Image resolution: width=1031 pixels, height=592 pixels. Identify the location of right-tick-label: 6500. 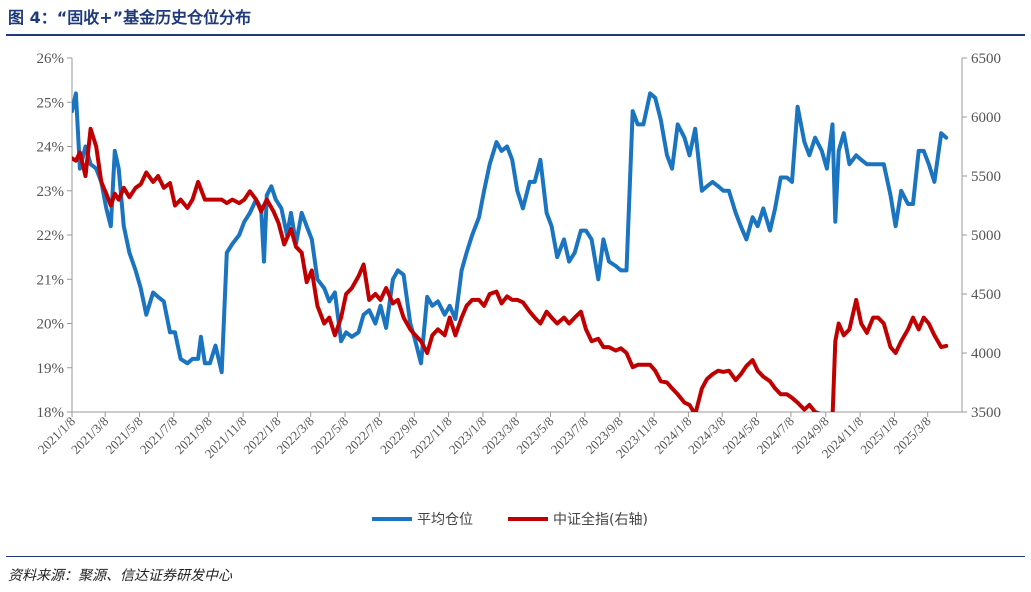
(986, 59).